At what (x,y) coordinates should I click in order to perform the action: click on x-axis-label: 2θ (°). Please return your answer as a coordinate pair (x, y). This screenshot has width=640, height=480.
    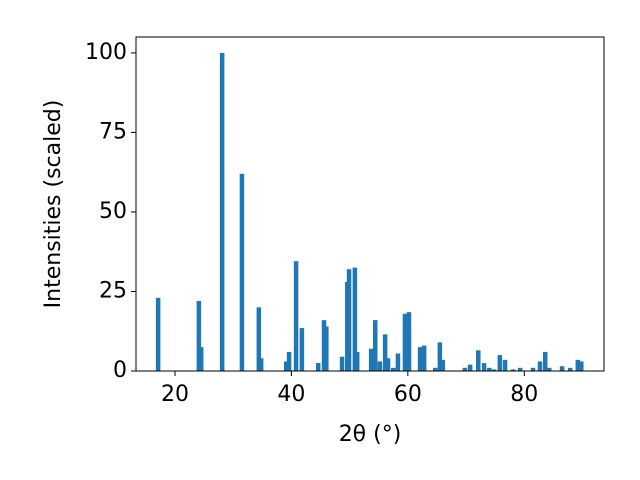
    Looking at the image, I should click on (370, 434).